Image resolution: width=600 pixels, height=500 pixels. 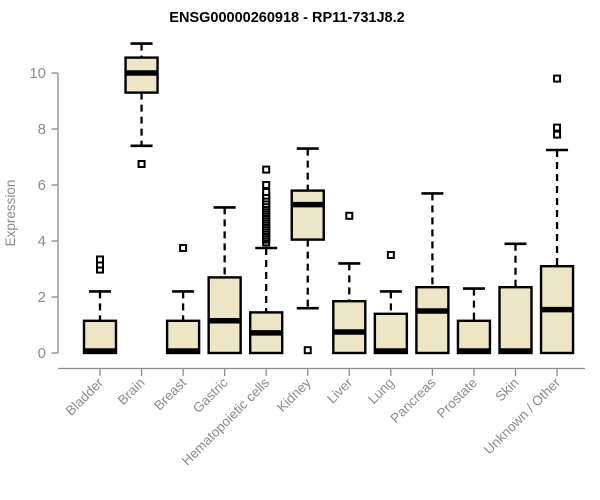 What do you see at coordinates (210, 395) in the screenshot?
I see `x-tick-label-gastric: Gastric` at bounding box center [210, 395].